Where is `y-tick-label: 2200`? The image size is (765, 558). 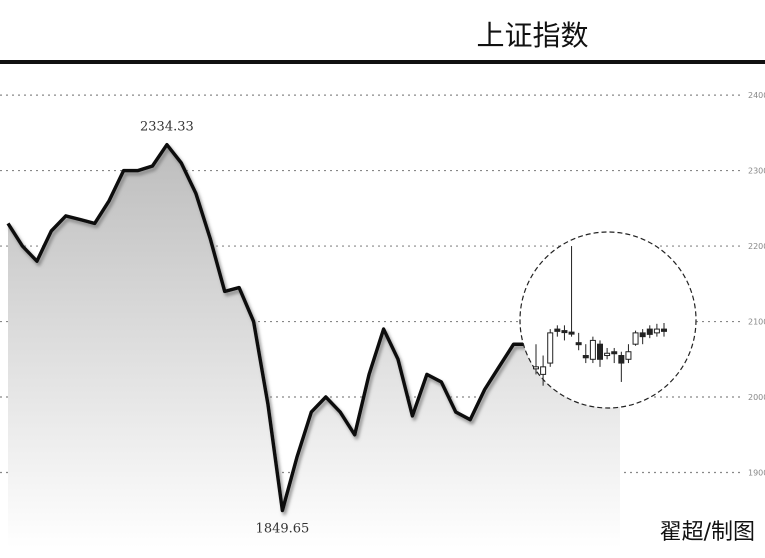
y-tick-label: 2200 is located at coordinates (756, 246).